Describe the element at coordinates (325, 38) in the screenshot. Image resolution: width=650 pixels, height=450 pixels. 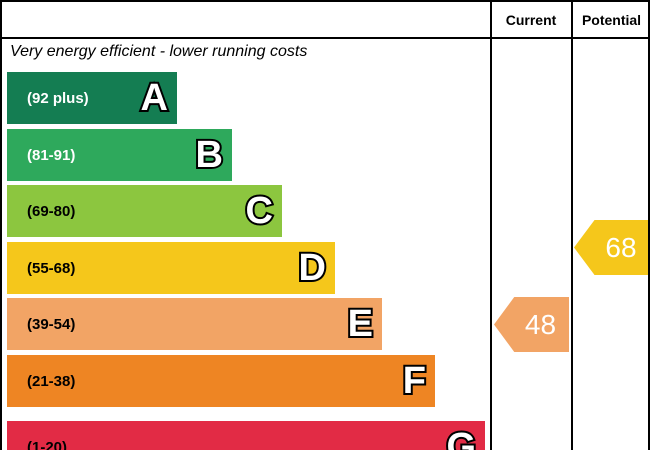
I see `header-separator-line` at that location.